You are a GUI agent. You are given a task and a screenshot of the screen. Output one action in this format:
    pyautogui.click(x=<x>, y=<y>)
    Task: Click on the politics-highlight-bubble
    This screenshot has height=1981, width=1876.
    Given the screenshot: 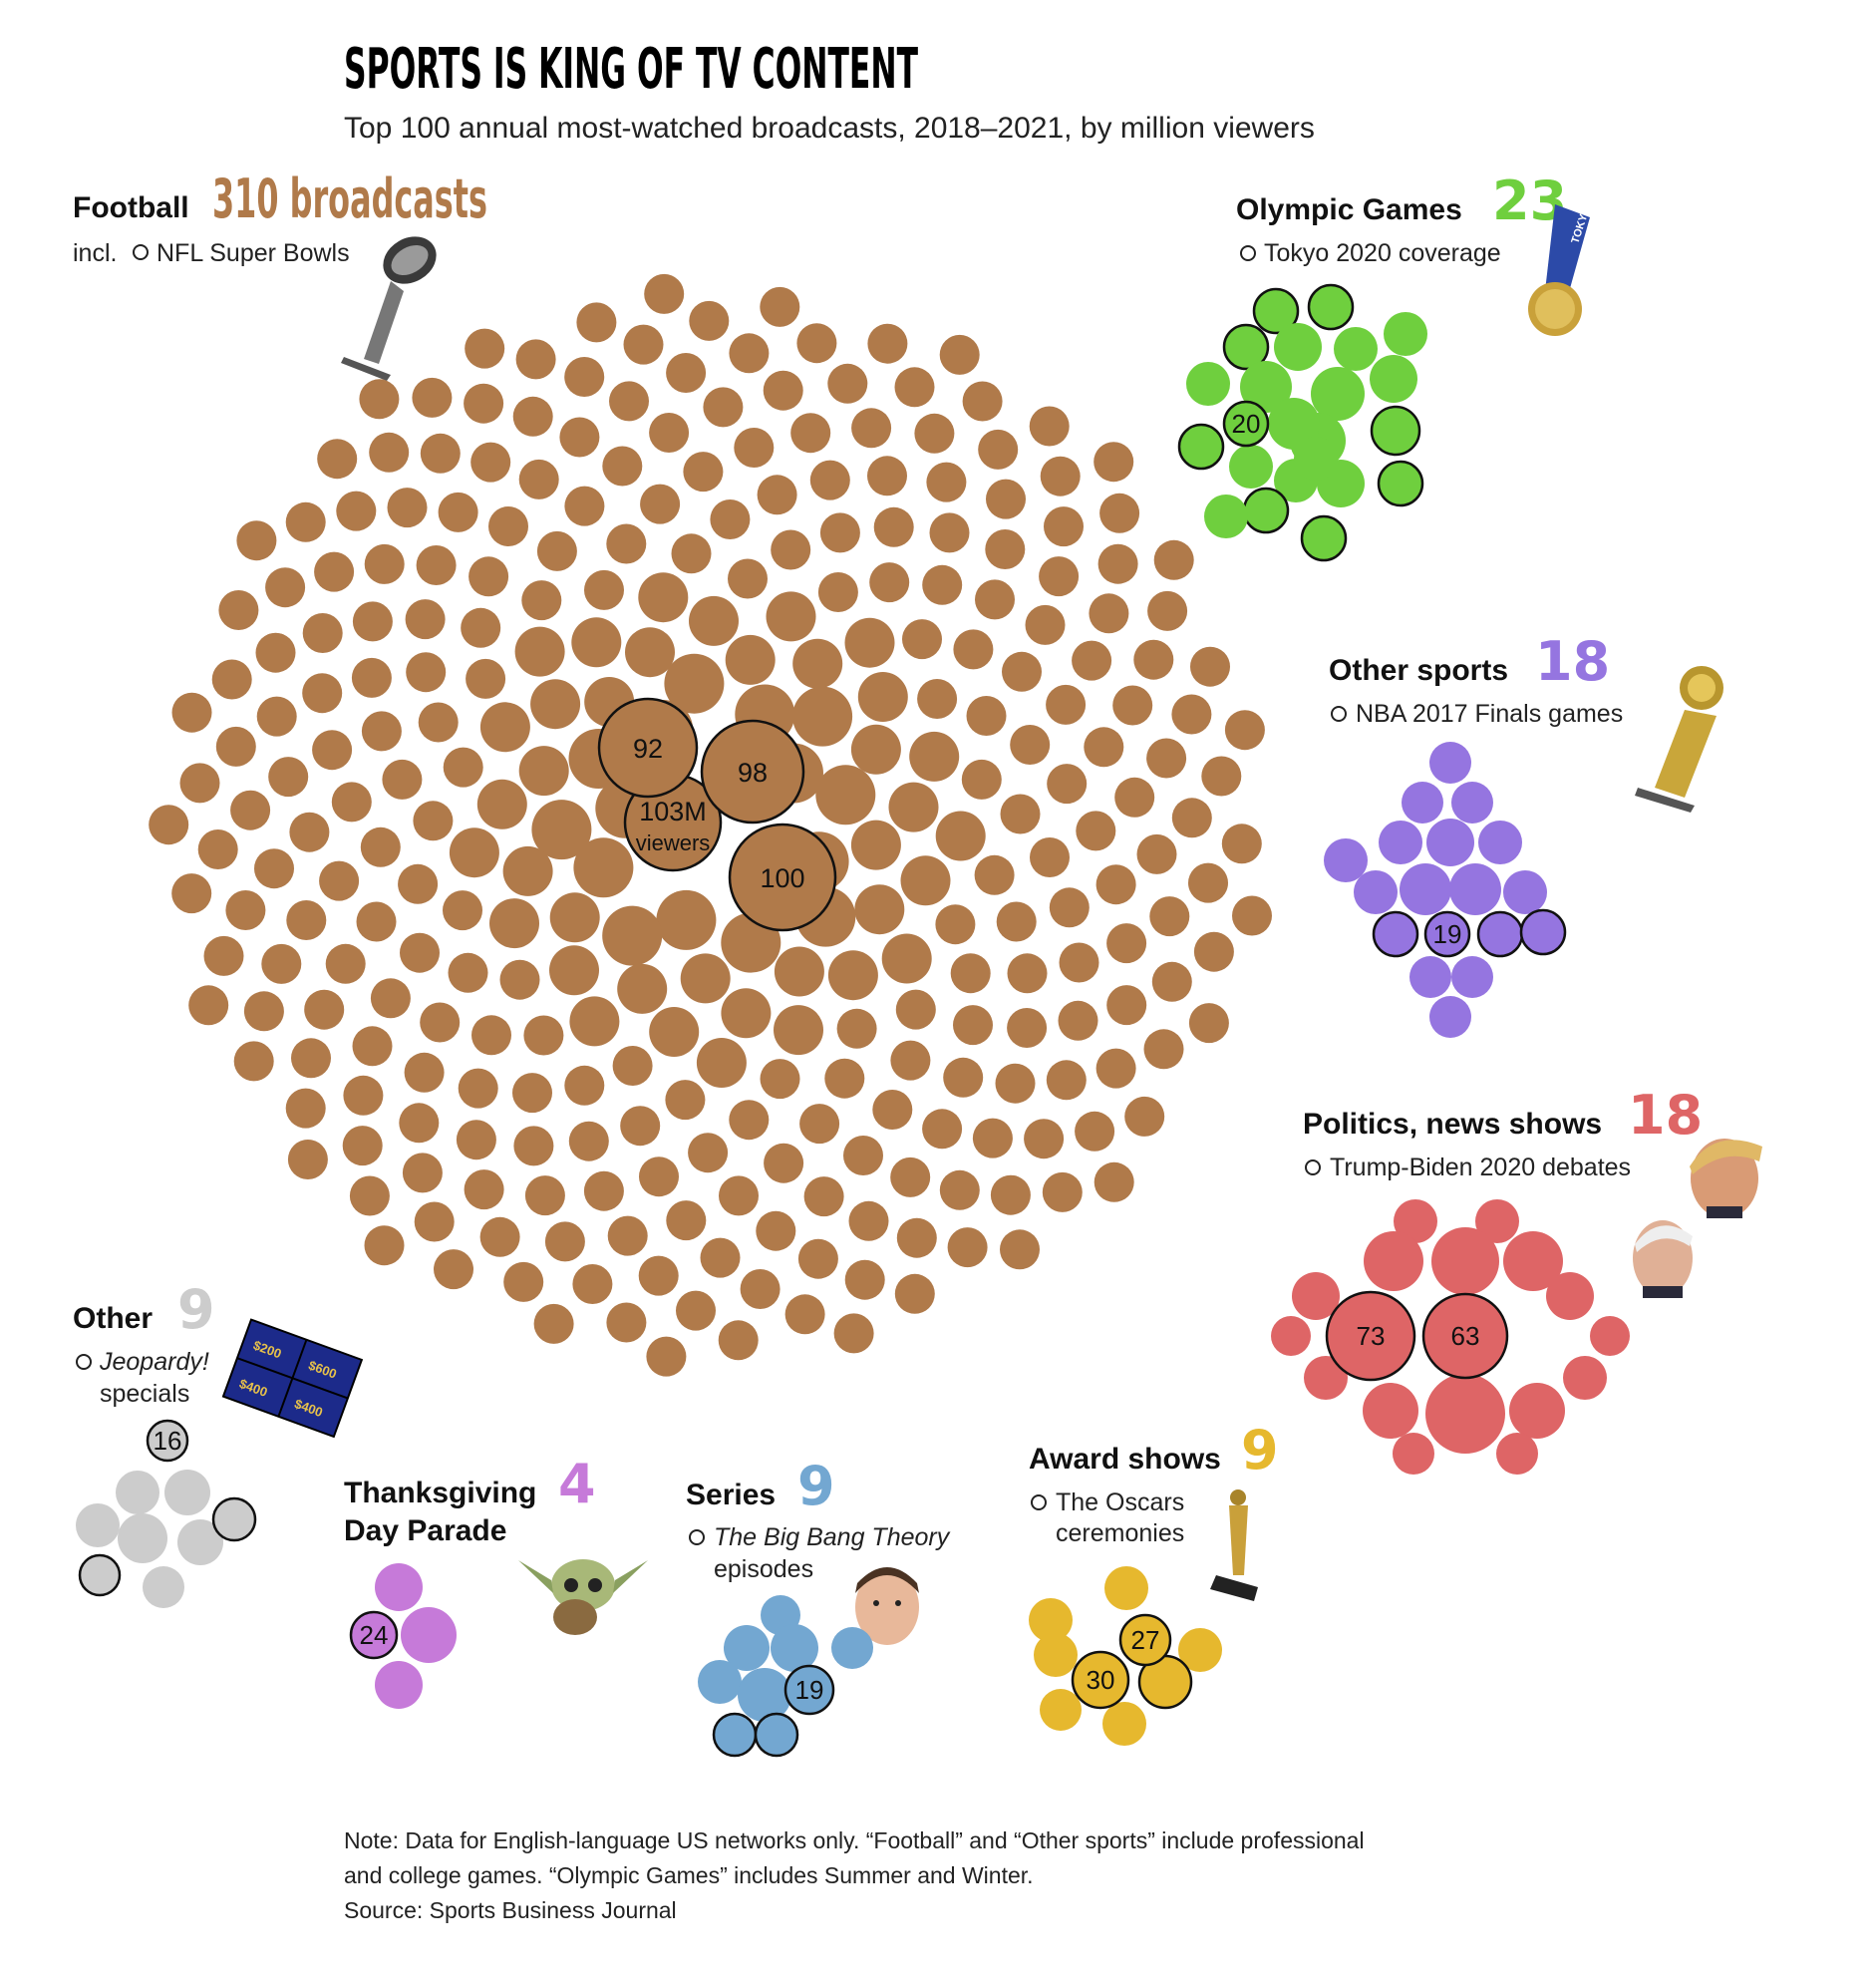 What is the action you would take?
    pyautogui.click(x=1371, y=1336)
    